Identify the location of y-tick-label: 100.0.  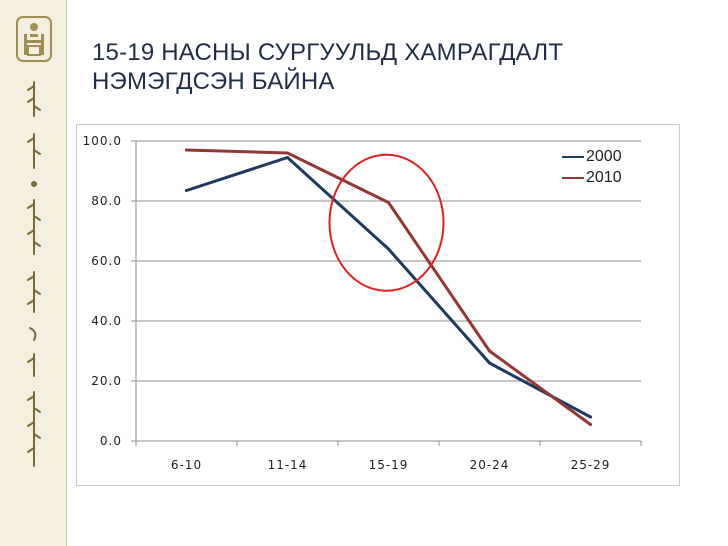
(102, 141).